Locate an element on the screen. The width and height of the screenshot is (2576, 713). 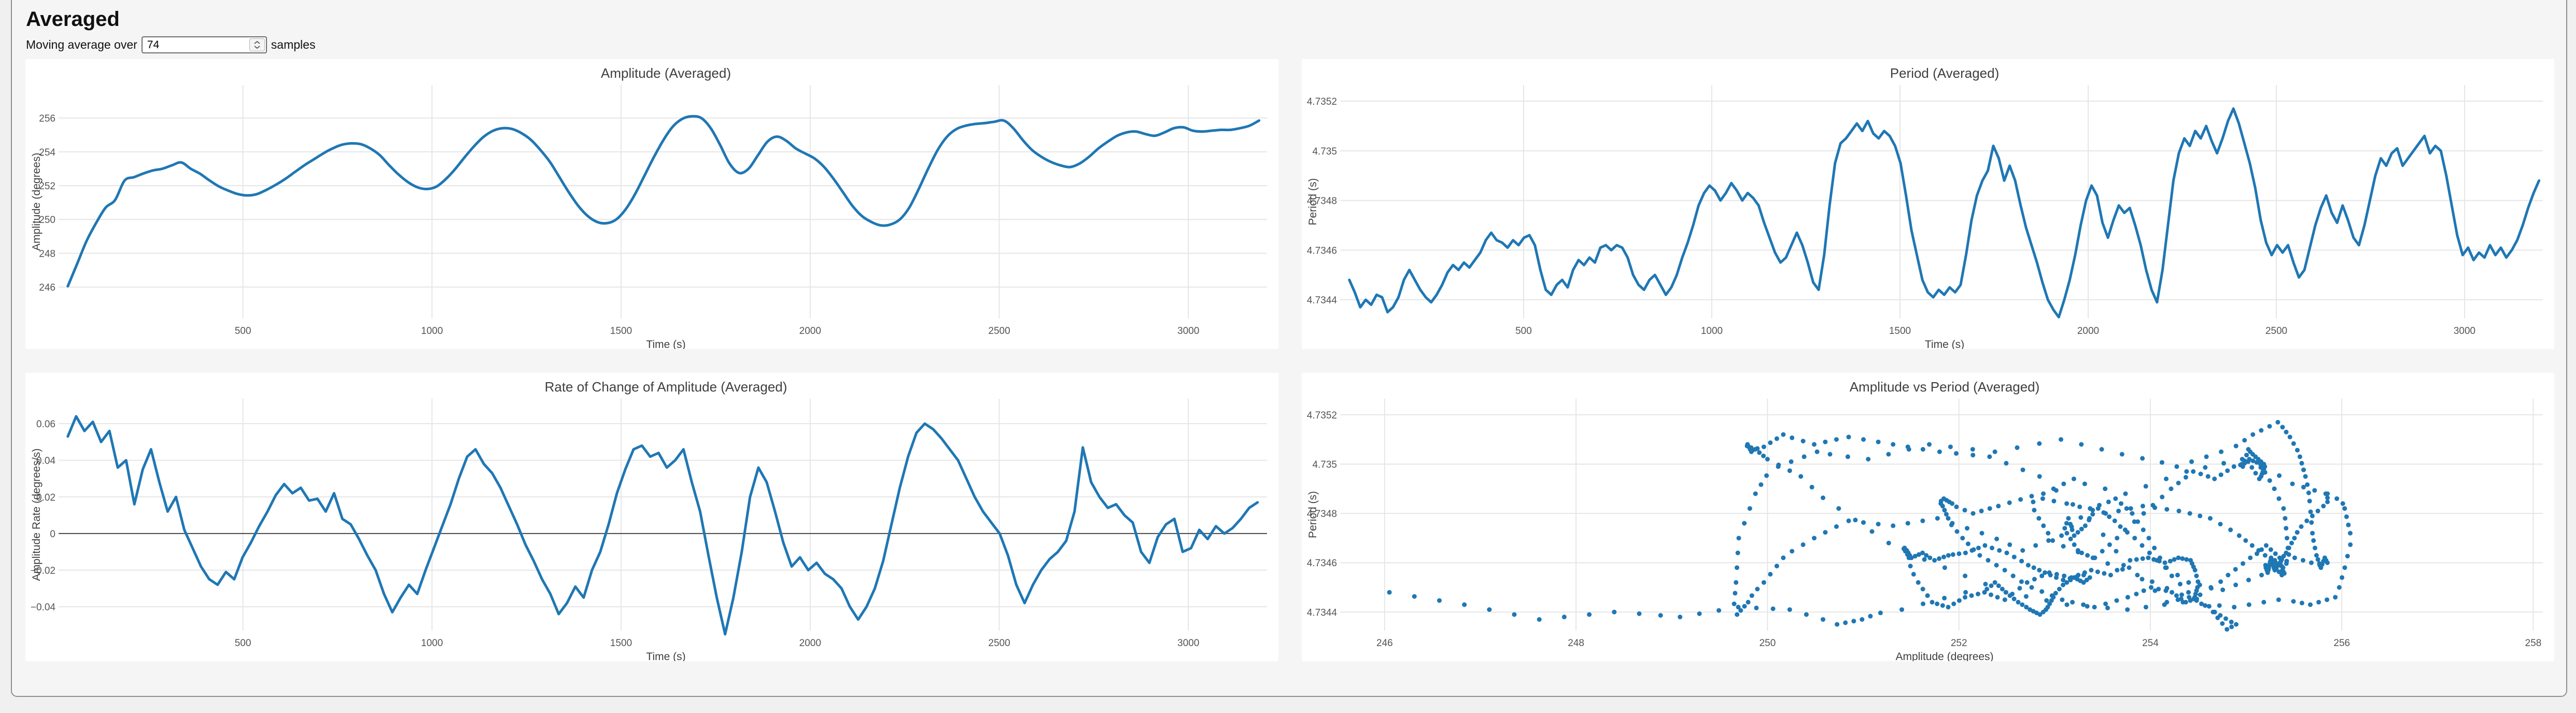
y-tick-label: 0.06 is located at coordinates (45, 424).